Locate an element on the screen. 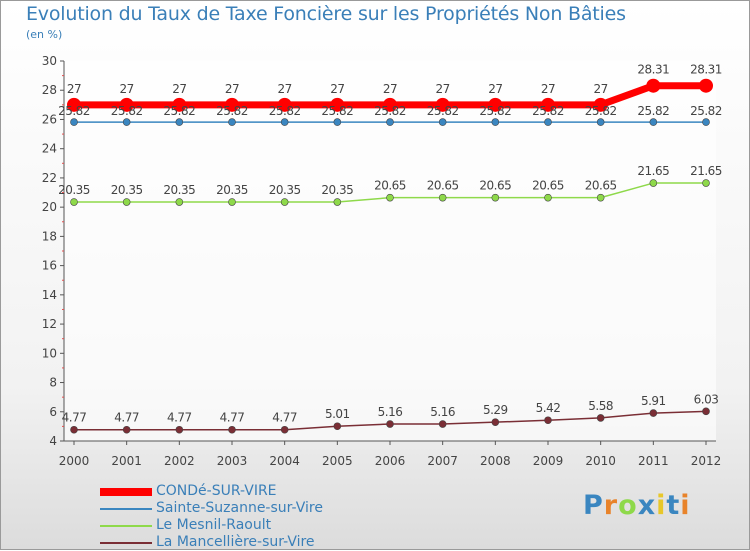  x-tick-label: 2006 is located at coordinates (390, 461).